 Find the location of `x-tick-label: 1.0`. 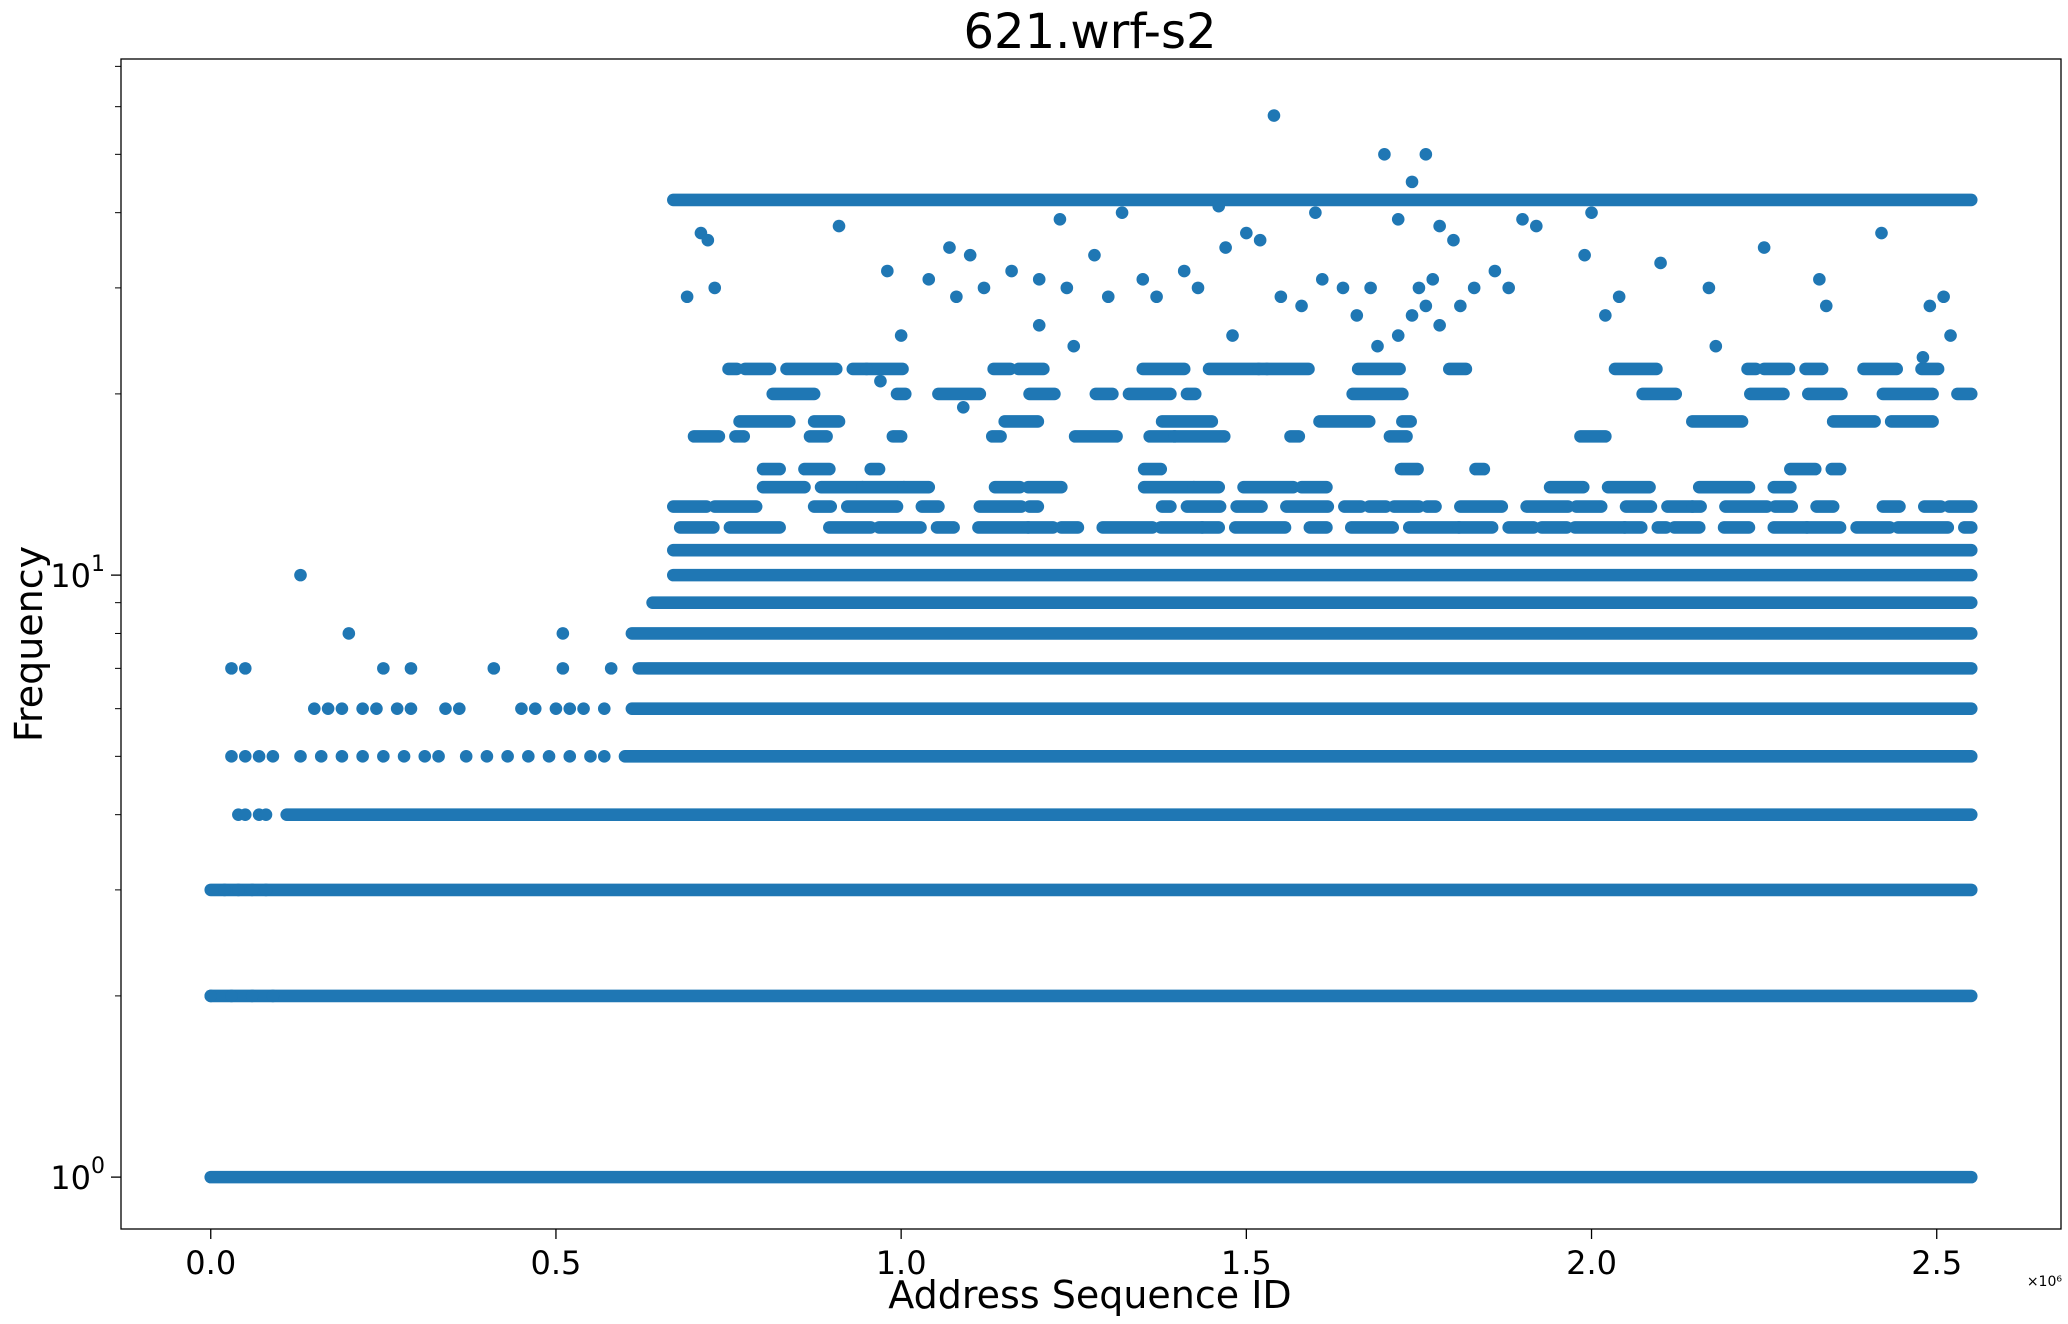

x-tick-label: 1.0 is located at coordinates (901, 1263).